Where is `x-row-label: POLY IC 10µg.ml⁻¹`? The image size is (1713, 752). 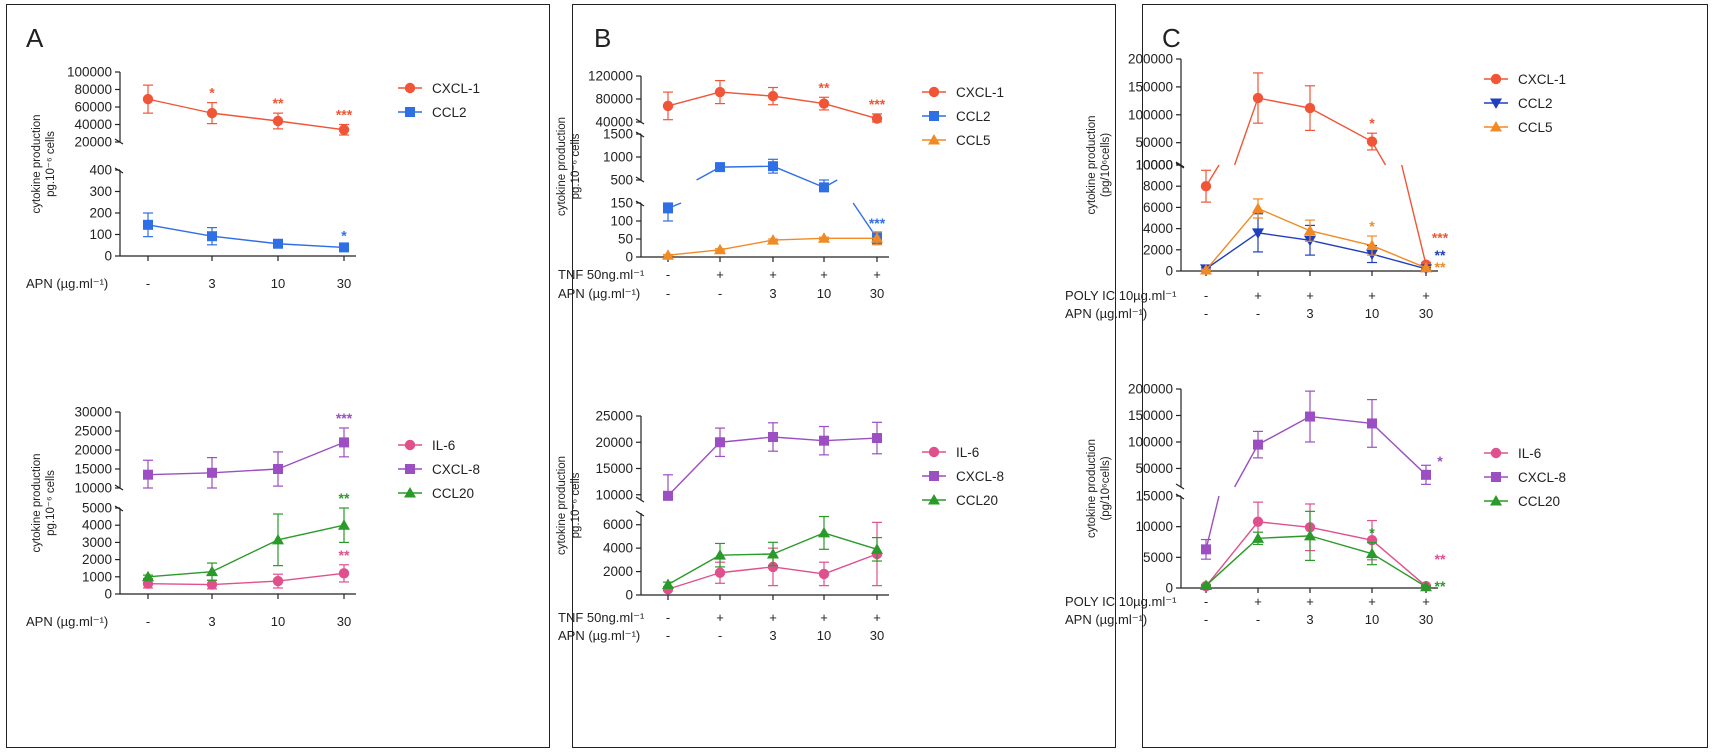
x-row-label: POLY IC 10µg.ml⁻¹ is located at coordinates (1121, 295).